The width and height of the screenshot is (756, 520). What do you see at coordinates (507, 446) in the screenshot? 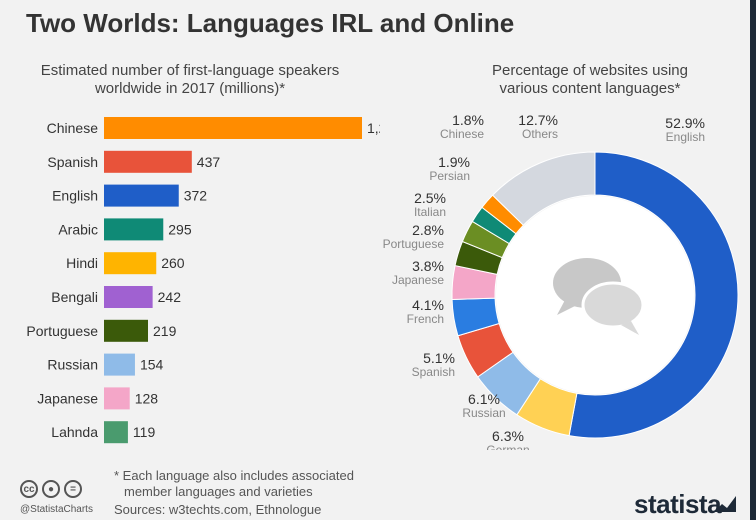
I see `slice-name-label: German` at bounding box center [507, 446].